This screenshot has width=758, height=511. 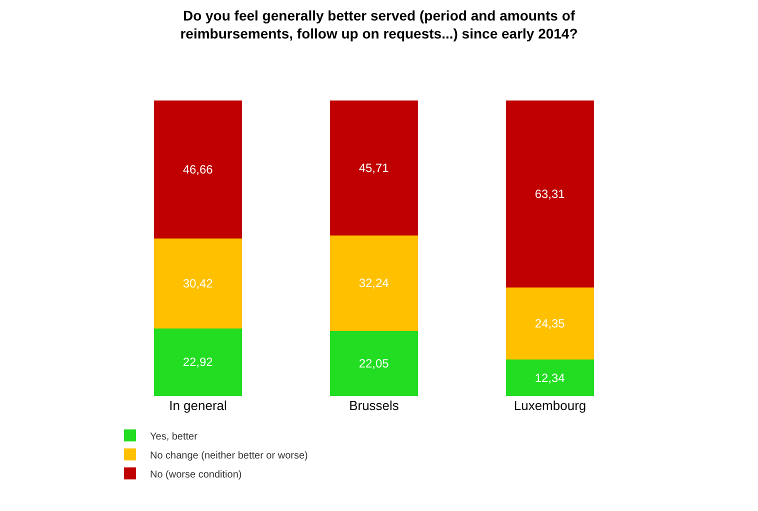 What do you see at coordinates (198, 405) in the screenshot?
I see `x-tick-label: In general` at bounding box center [198, 405].